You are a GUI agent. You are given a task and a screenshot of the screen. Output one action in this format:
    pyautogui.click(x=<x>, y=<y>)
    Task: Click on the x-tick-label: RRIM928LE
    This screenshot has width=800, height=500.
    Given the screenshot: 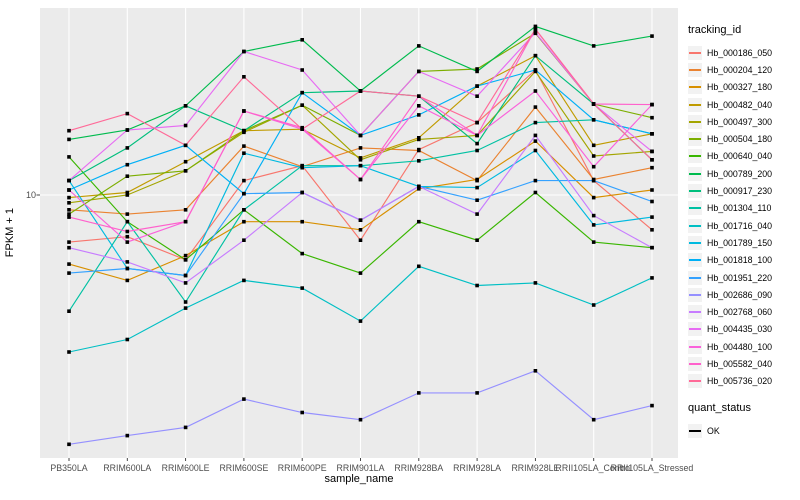 What is the action you would take?
    pyautogui.click(x=535, y=468)
    